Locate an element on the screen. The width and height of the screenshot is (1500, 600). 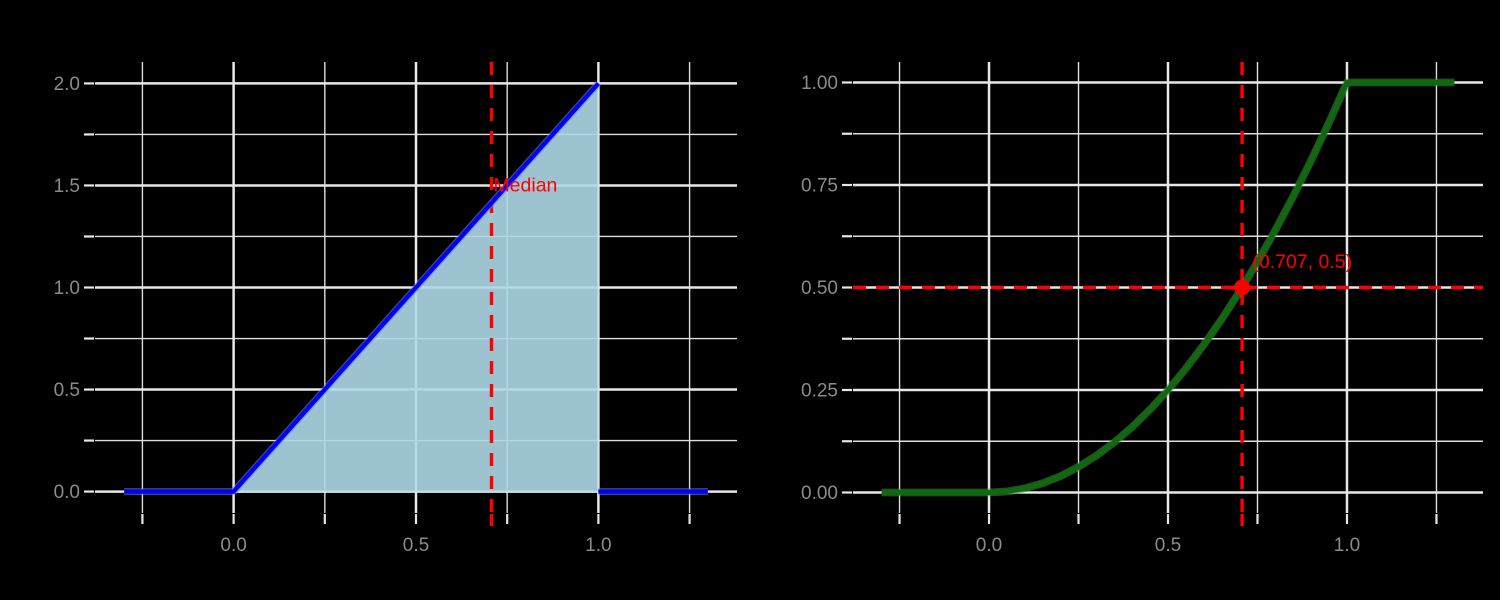
y-axis-label: 0.25 is located at coordinates (819, 391).